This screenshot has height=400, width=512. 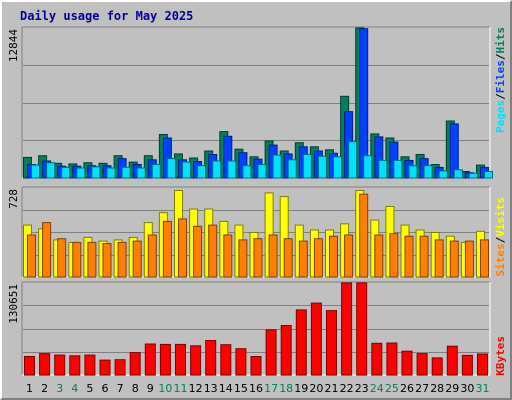 What do you see at coordinates (13, 199) in the screenshot?
I see `y-max-label-visits-sites: 728` at bounding box center [13, 199].